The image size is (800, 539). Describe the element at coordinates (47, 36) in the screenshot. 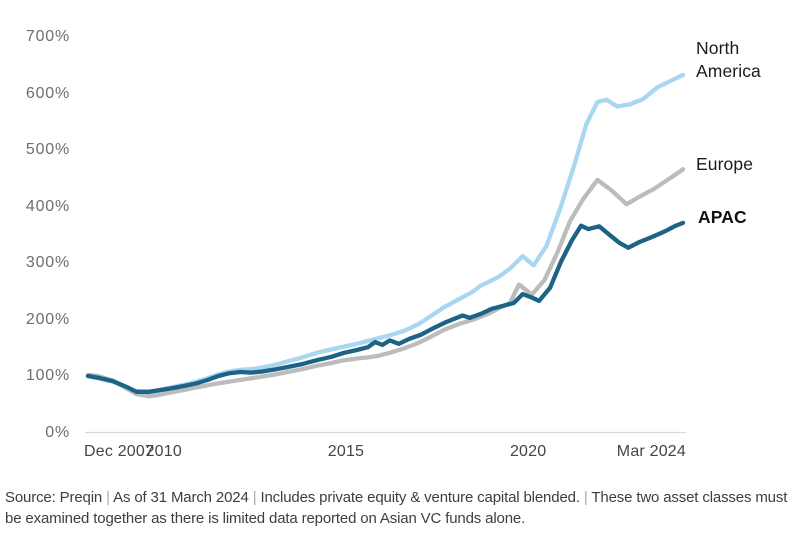

I see `y-tick-label: 700%` at that location.